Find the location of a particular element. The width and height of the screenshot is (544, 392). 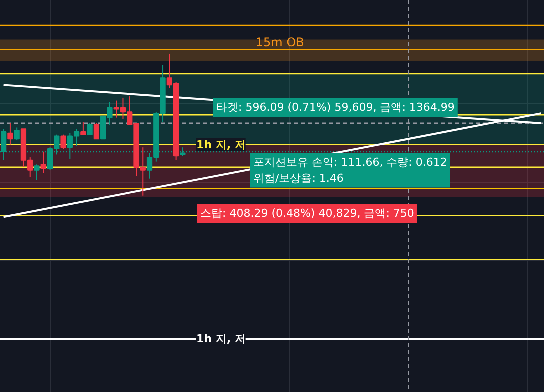

band-label: 15m OB is located at coordinates (280, 42).